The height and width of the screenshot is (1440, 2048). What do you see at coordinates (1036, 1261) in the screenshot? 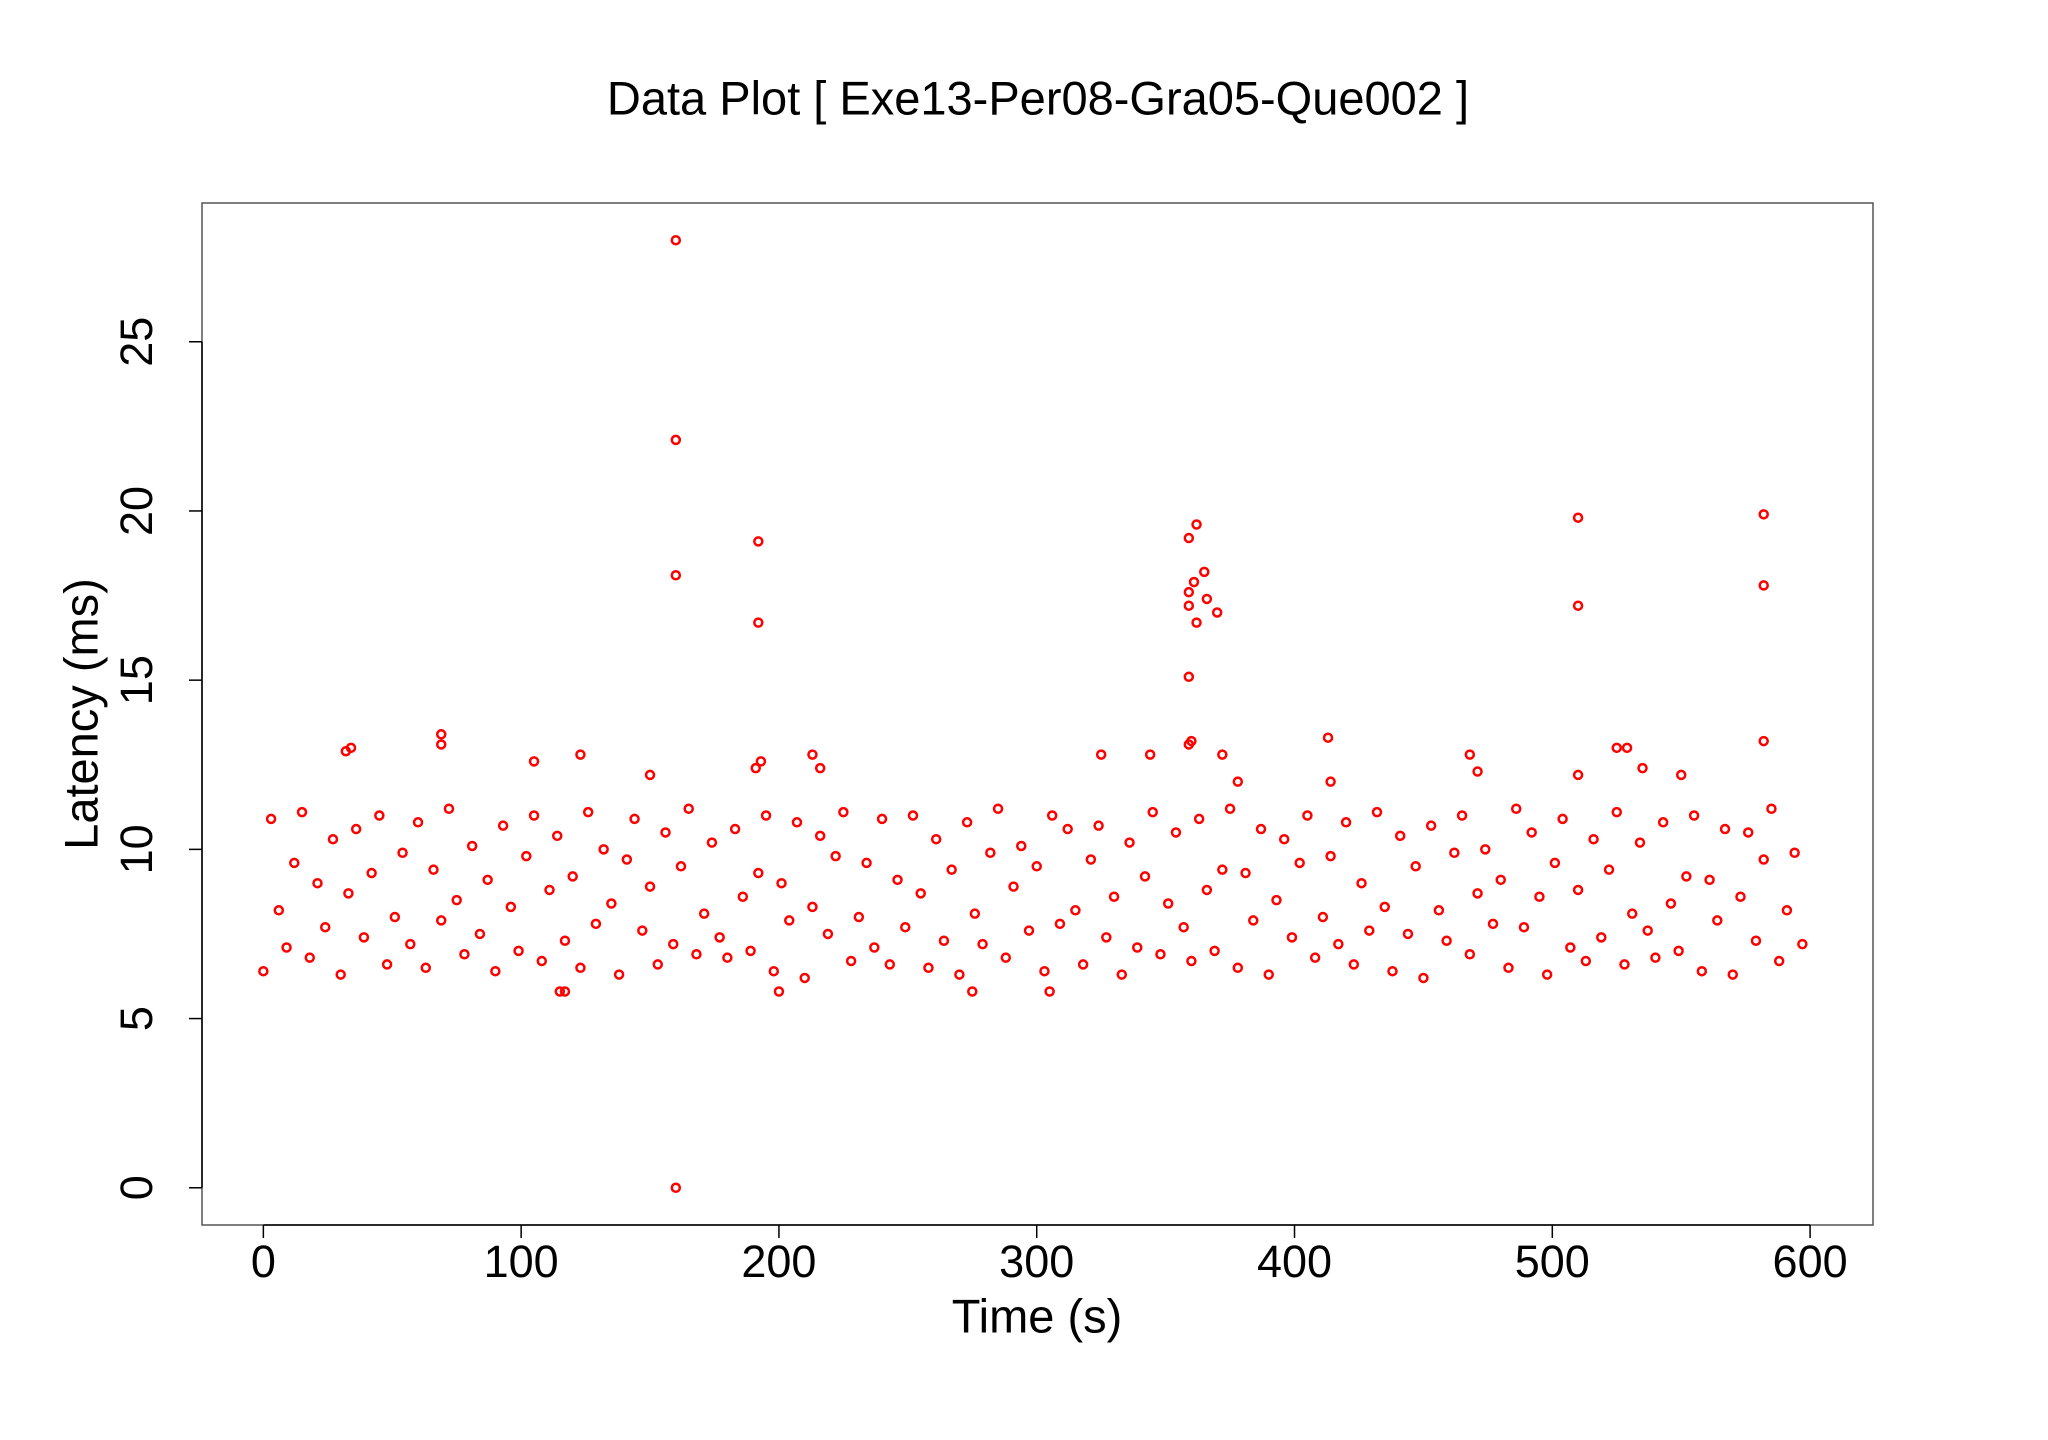
I see `x-tick-label: 300` at bounding box center [1036, 1261].